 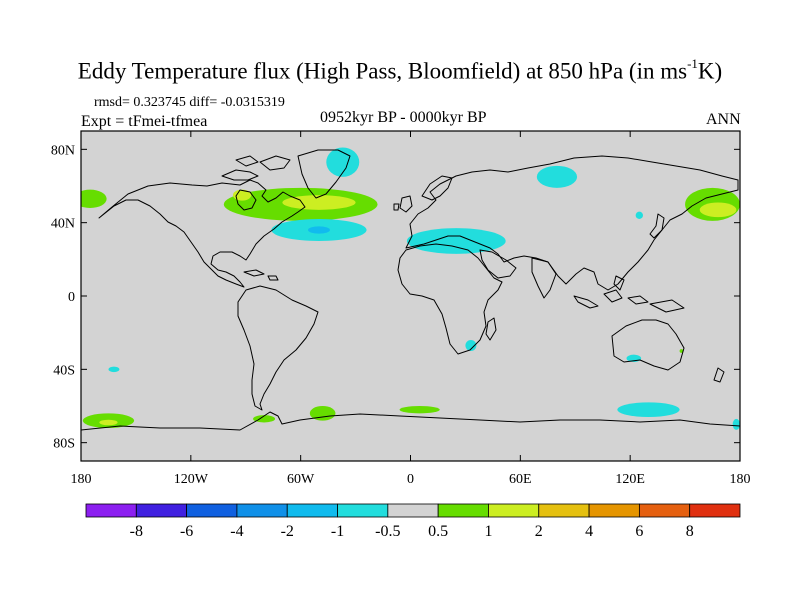 What do you see at coordinates (723, 119) in the screenshot?
I see `season-label: ANN` at bounding box center [723, 119].